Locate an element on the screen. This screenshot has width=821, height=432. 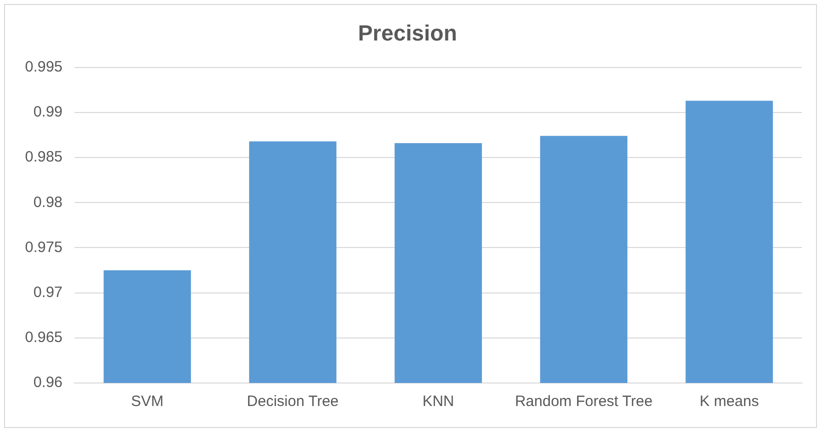
y-tick-label: 0.995 is located at coordinates (43, 67).